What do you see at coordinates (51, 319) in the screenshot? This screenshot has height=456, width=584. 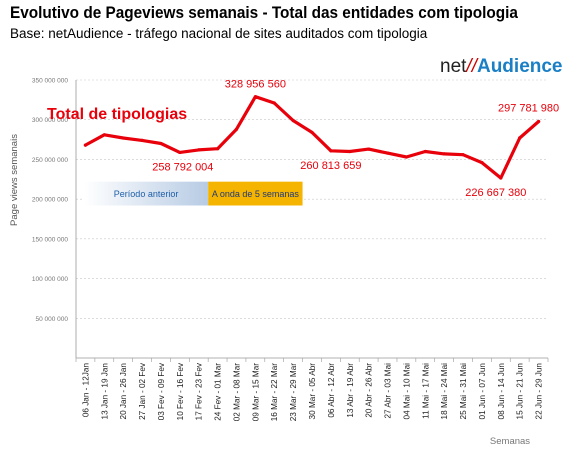 I see `y-tick-label: 50 000 000` at bounding box center [51, 319].